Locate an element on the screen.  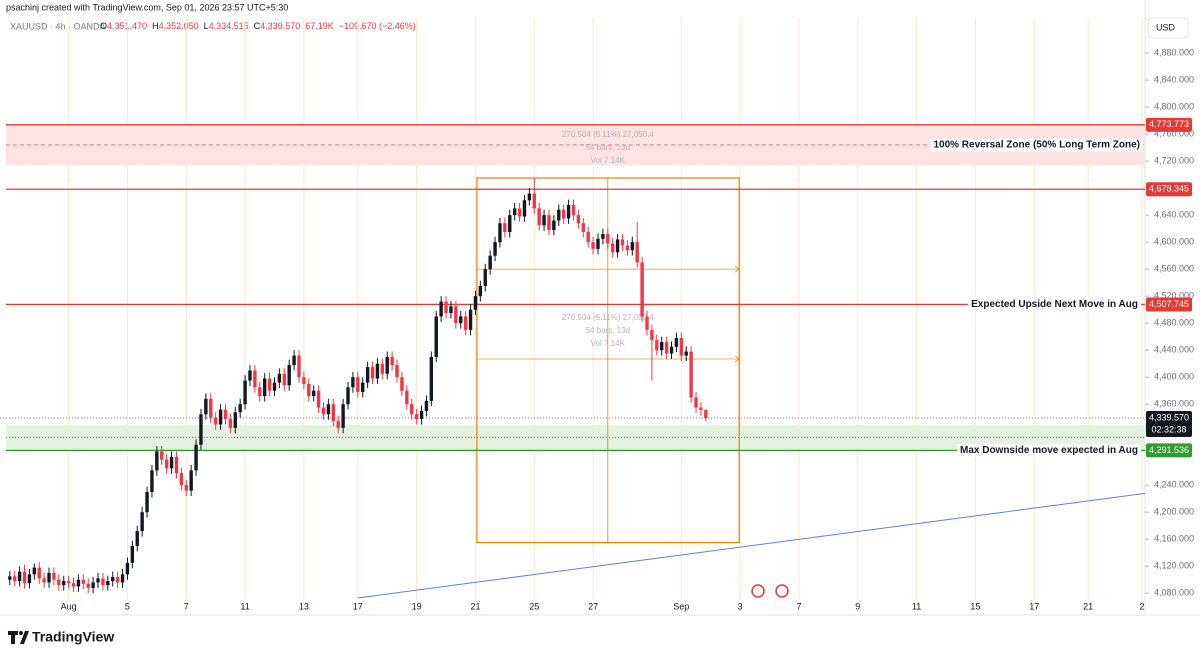
currency: USD is located at coordinates (1166, 27).